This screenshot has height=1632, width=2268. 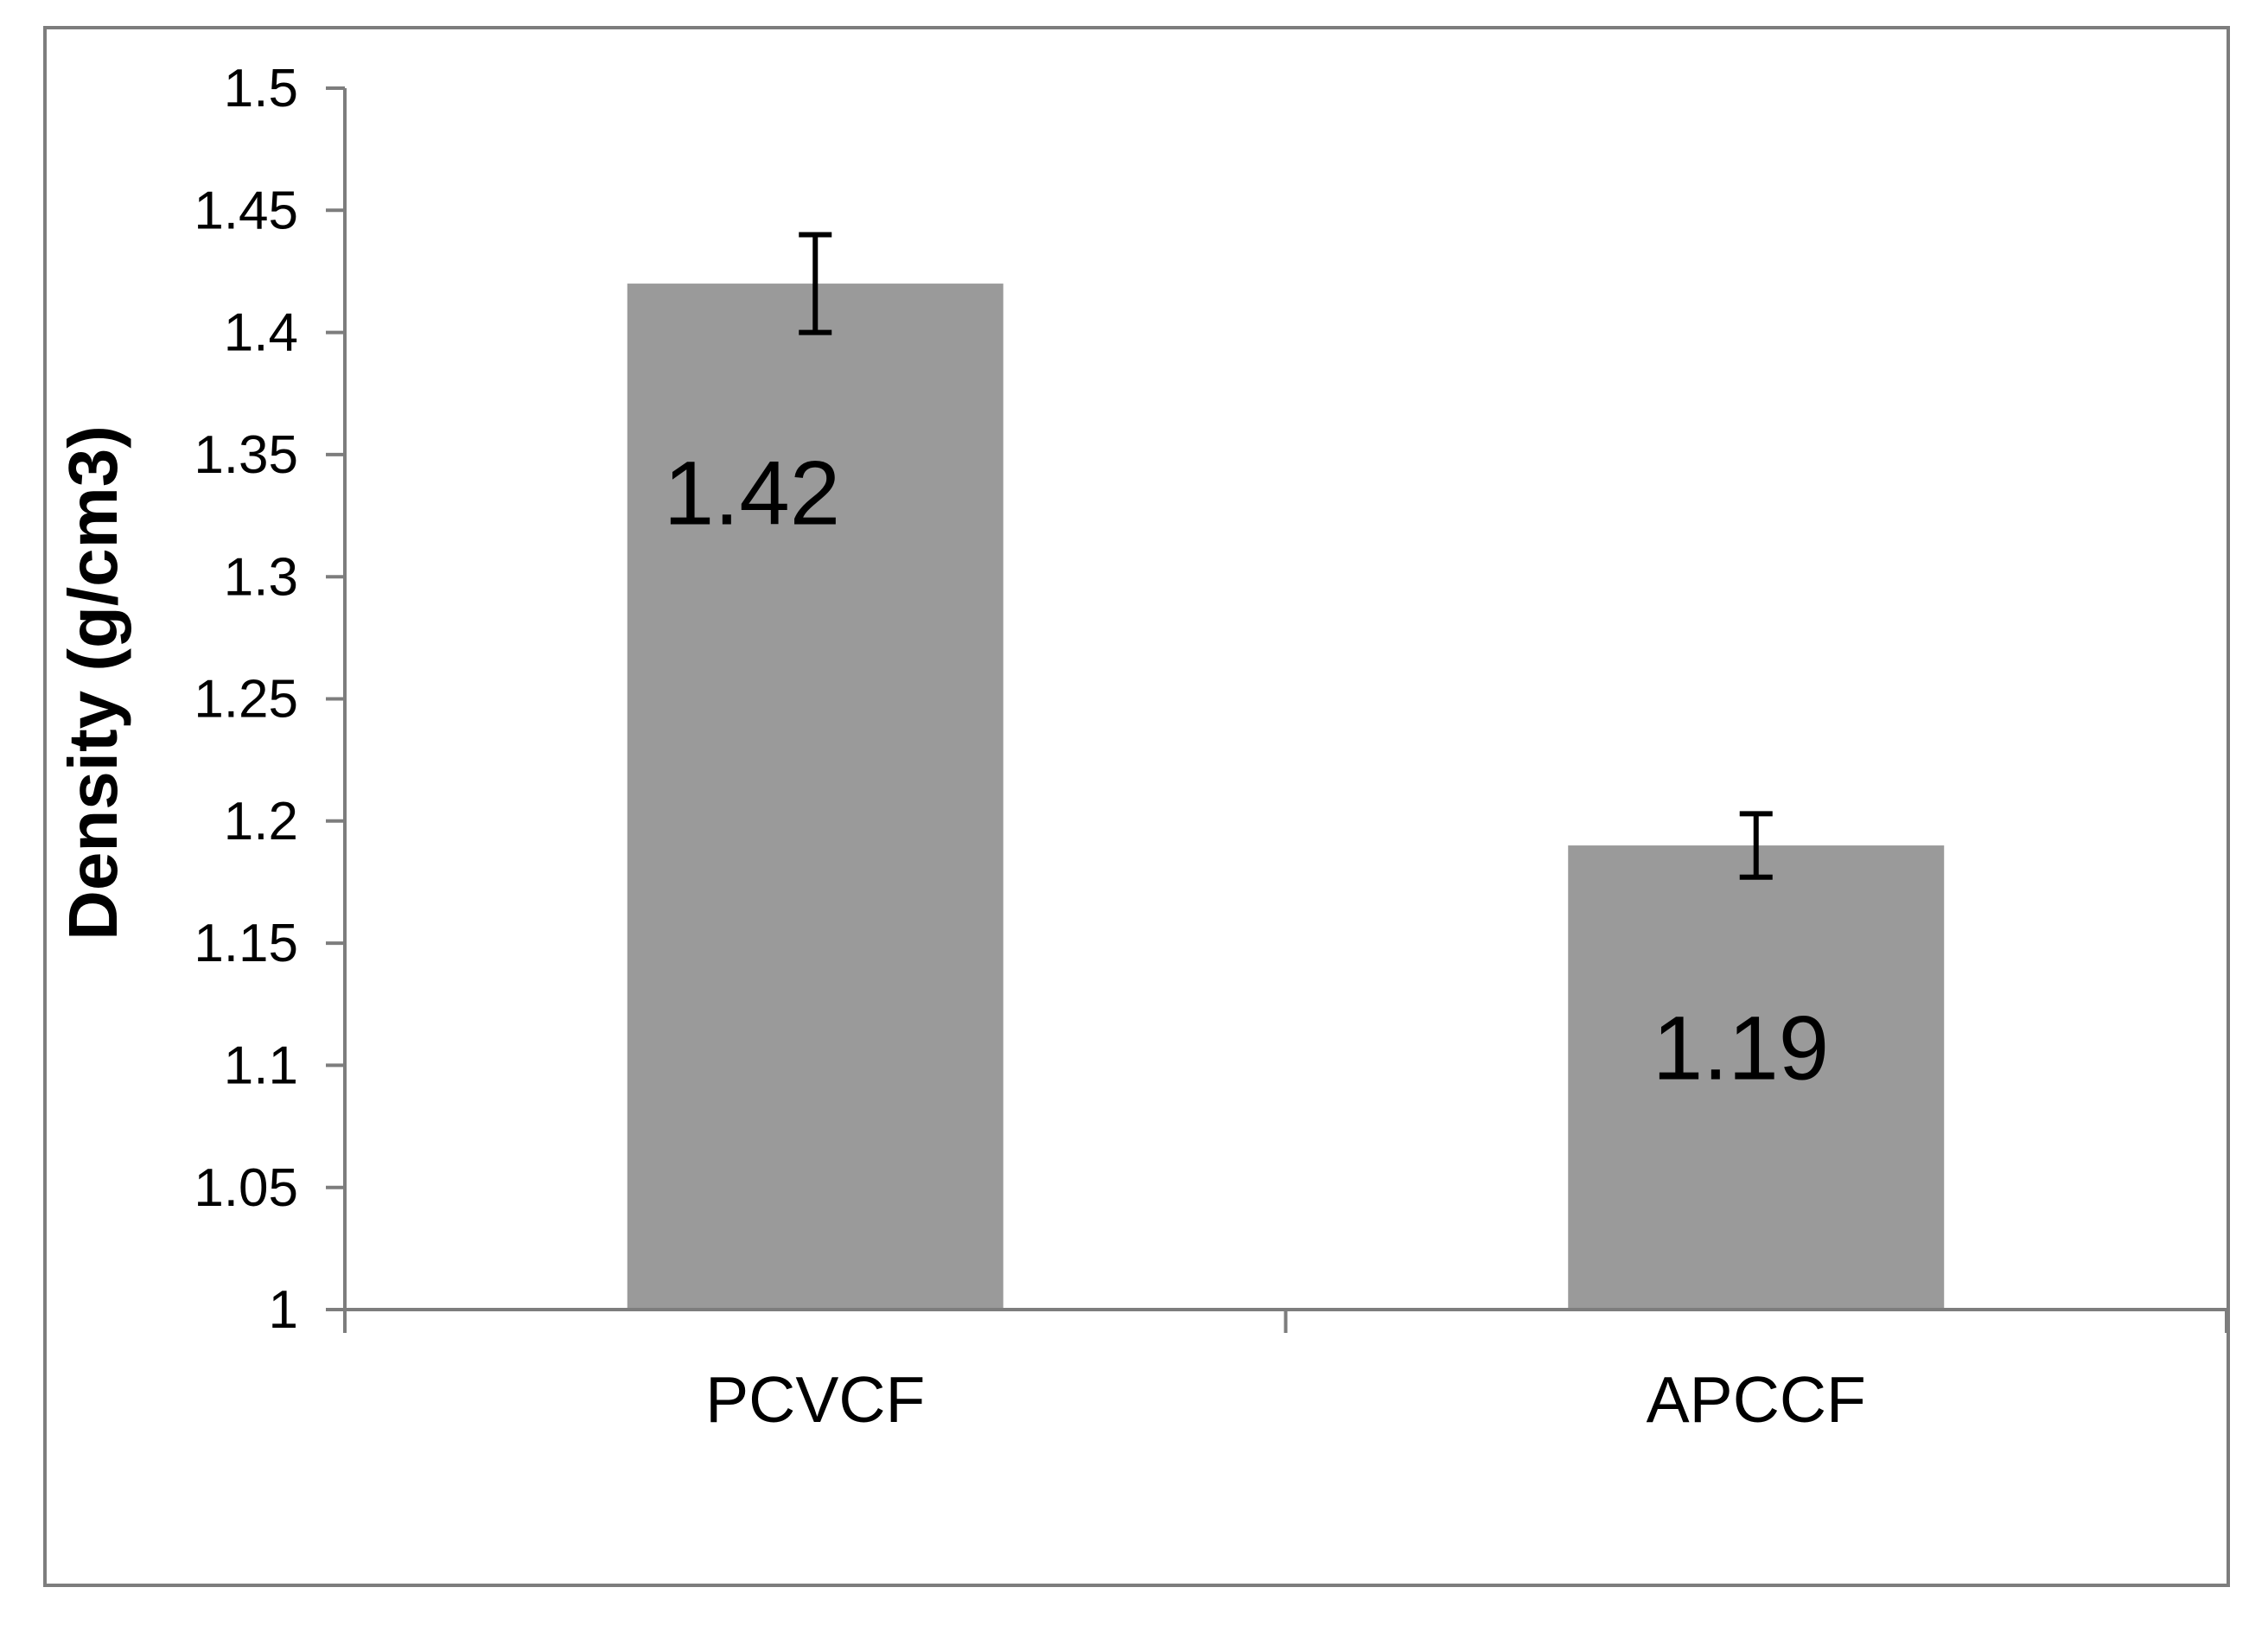 What do you see at coordinates (261, 89) in the screenshot?
I see `y-tick-label: 1.5` at bounding box center [261, 89].